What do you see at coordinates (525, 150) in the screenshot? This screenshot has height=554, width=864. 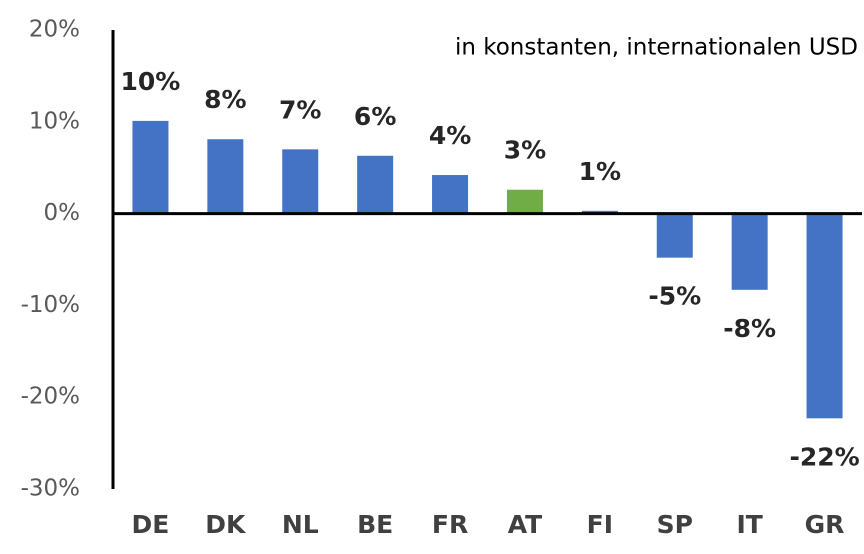 I see `value-label: 3%` at bounding box center [525, 150].